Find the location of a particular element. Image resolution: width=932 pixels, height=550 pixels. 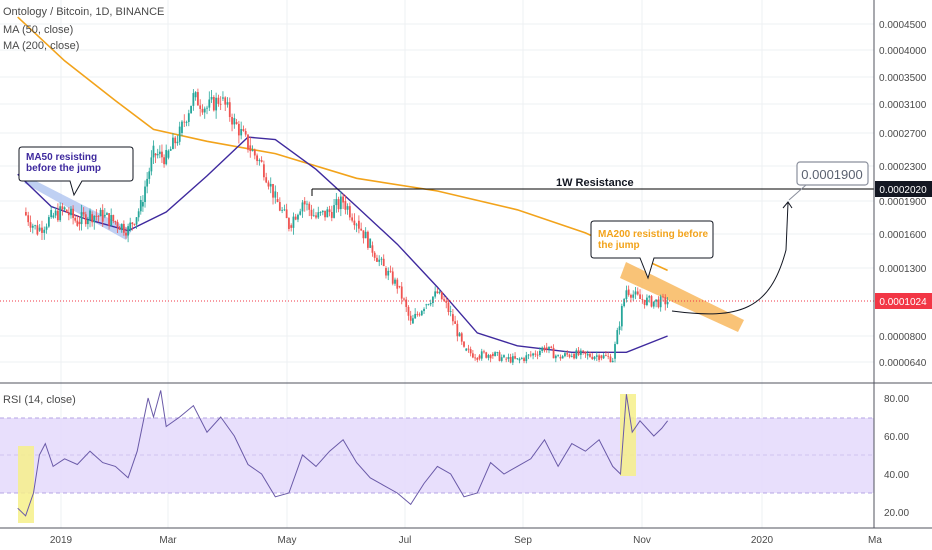

time-tick-label: Jul is located at coordinates (405, 540).